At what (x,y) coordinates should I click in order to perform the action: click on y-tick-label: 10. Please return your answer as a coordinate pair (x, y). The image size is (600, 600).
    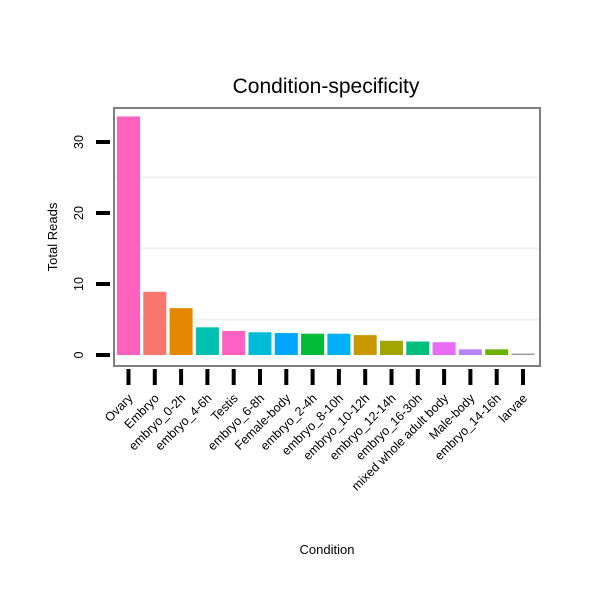
    Looking at the image, I should click on (79, 284).